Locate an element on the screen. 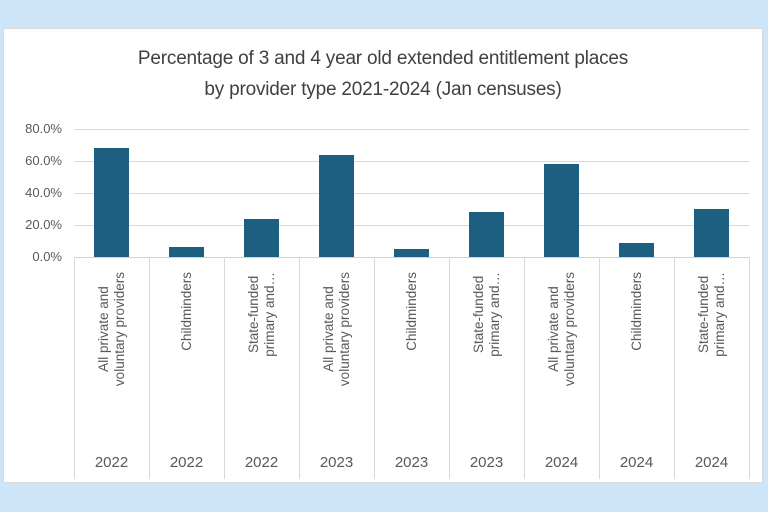  y-axis-tick-label: 40.0% is located at coordinates (43, 192).